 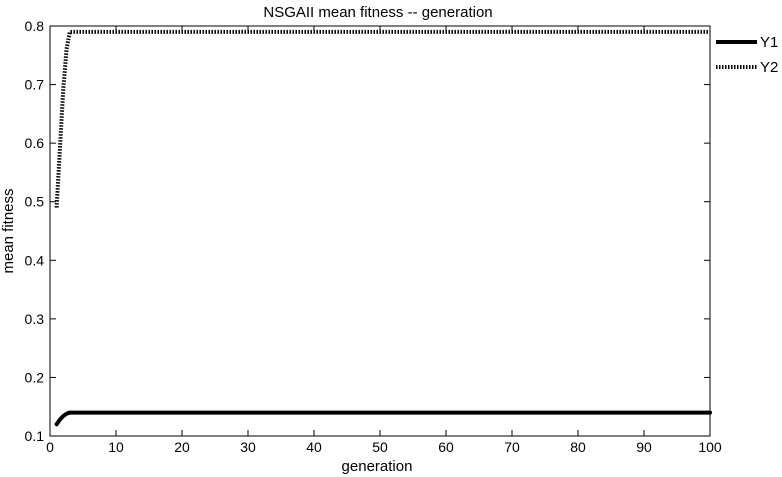 I want to click on y-tick-label: 0.6, so click(x=35, y=143).